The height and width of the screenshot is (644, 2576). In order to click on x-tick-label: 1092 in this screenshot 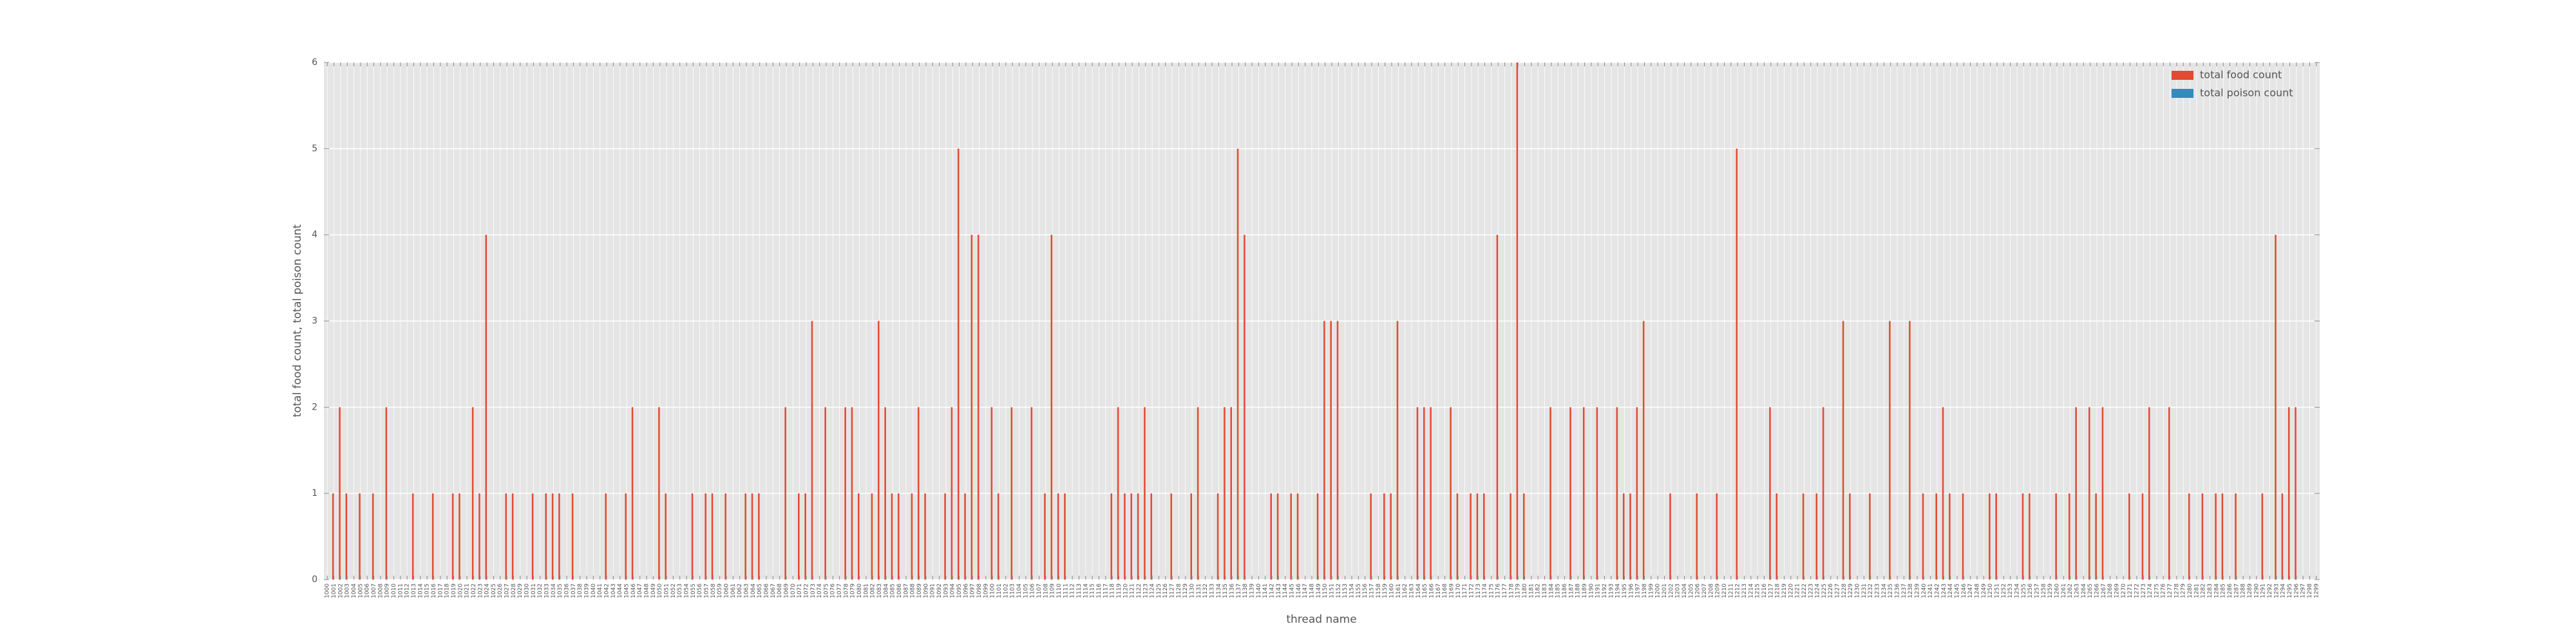, I will do `click(940, 590)`.